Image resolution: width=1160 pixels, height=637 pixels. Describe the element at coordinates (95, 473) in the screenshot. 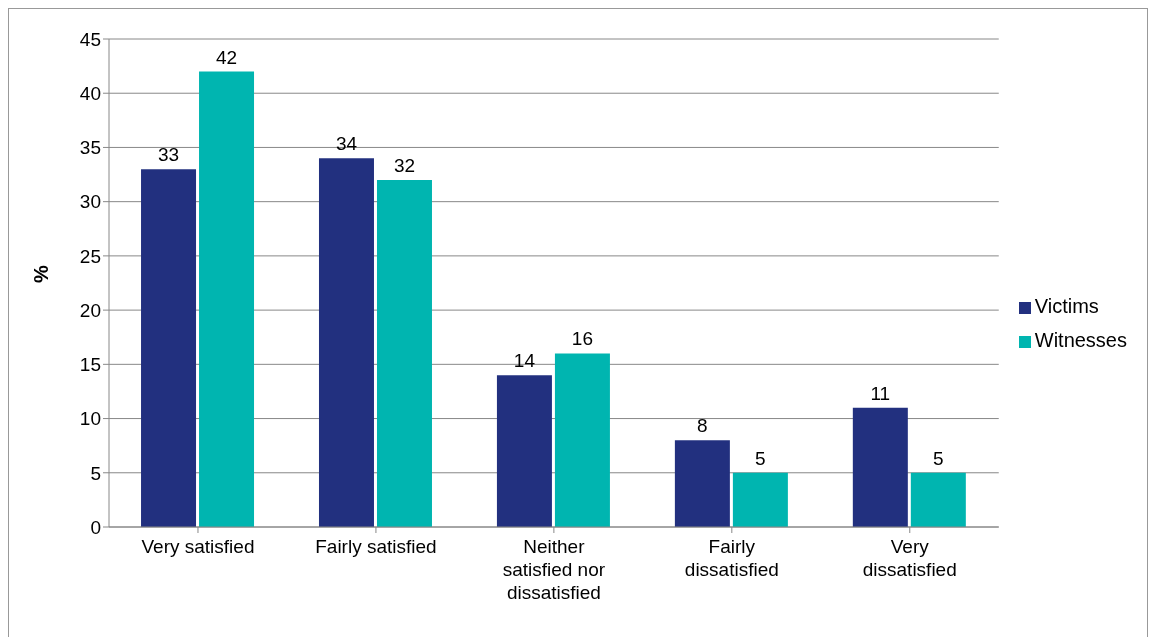

I see `y-tick-label: 5` at that location.